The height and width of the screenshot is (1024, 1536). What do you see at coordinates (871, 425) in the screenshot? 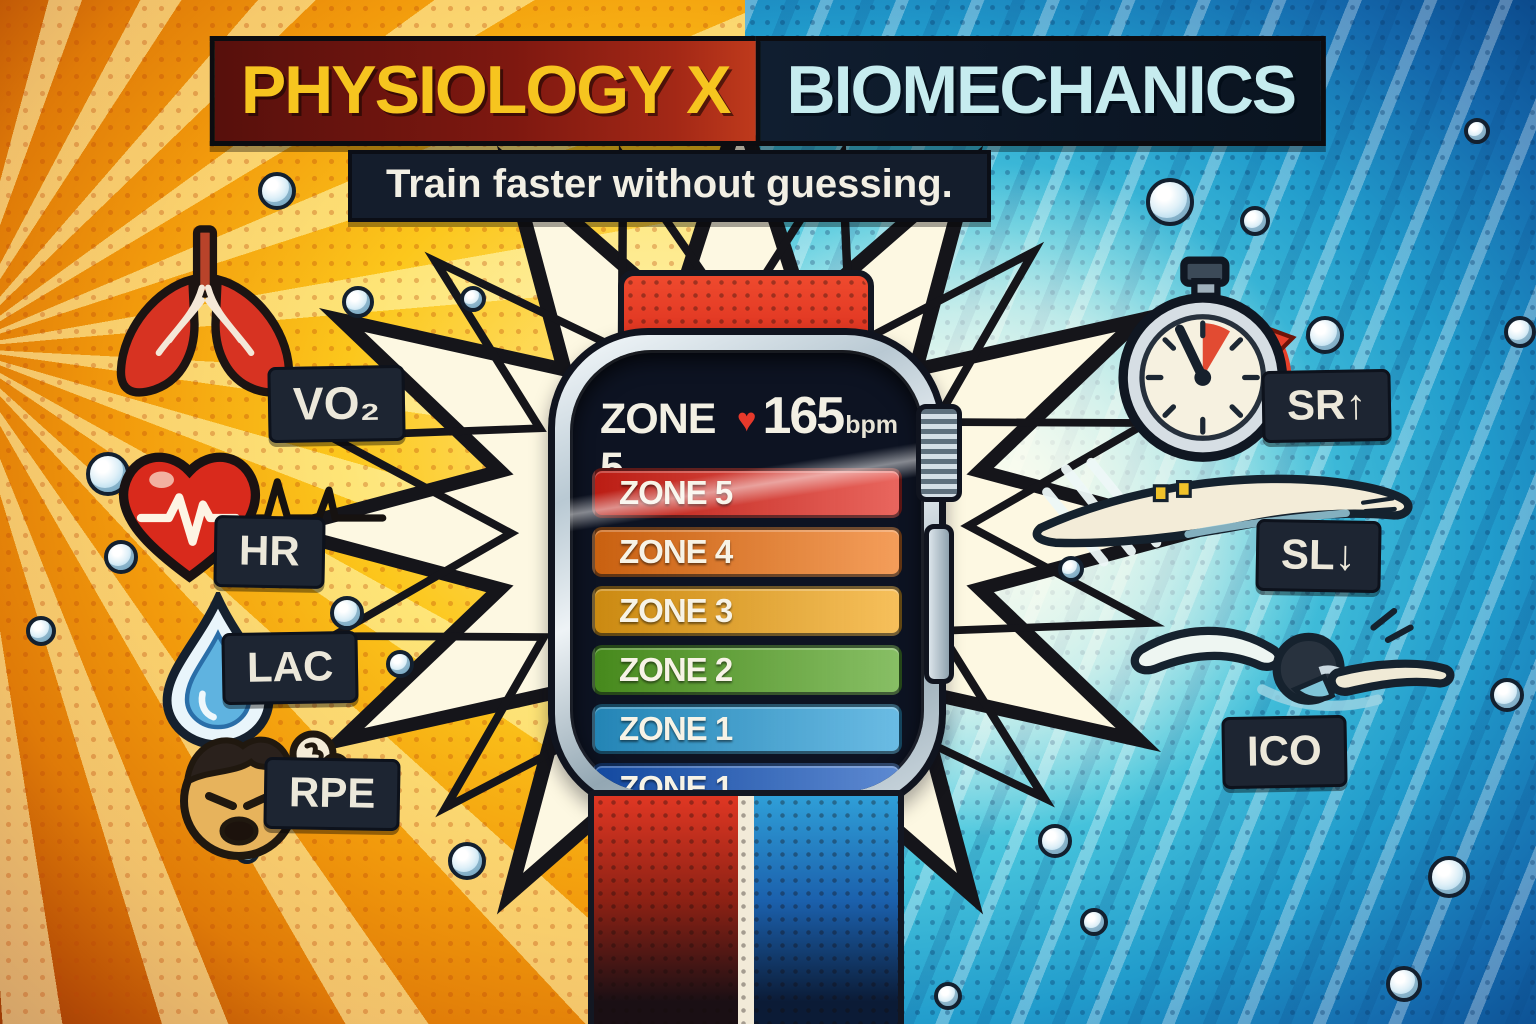
I see `bpm-unit: bpm` at bounding box center [871, 425].